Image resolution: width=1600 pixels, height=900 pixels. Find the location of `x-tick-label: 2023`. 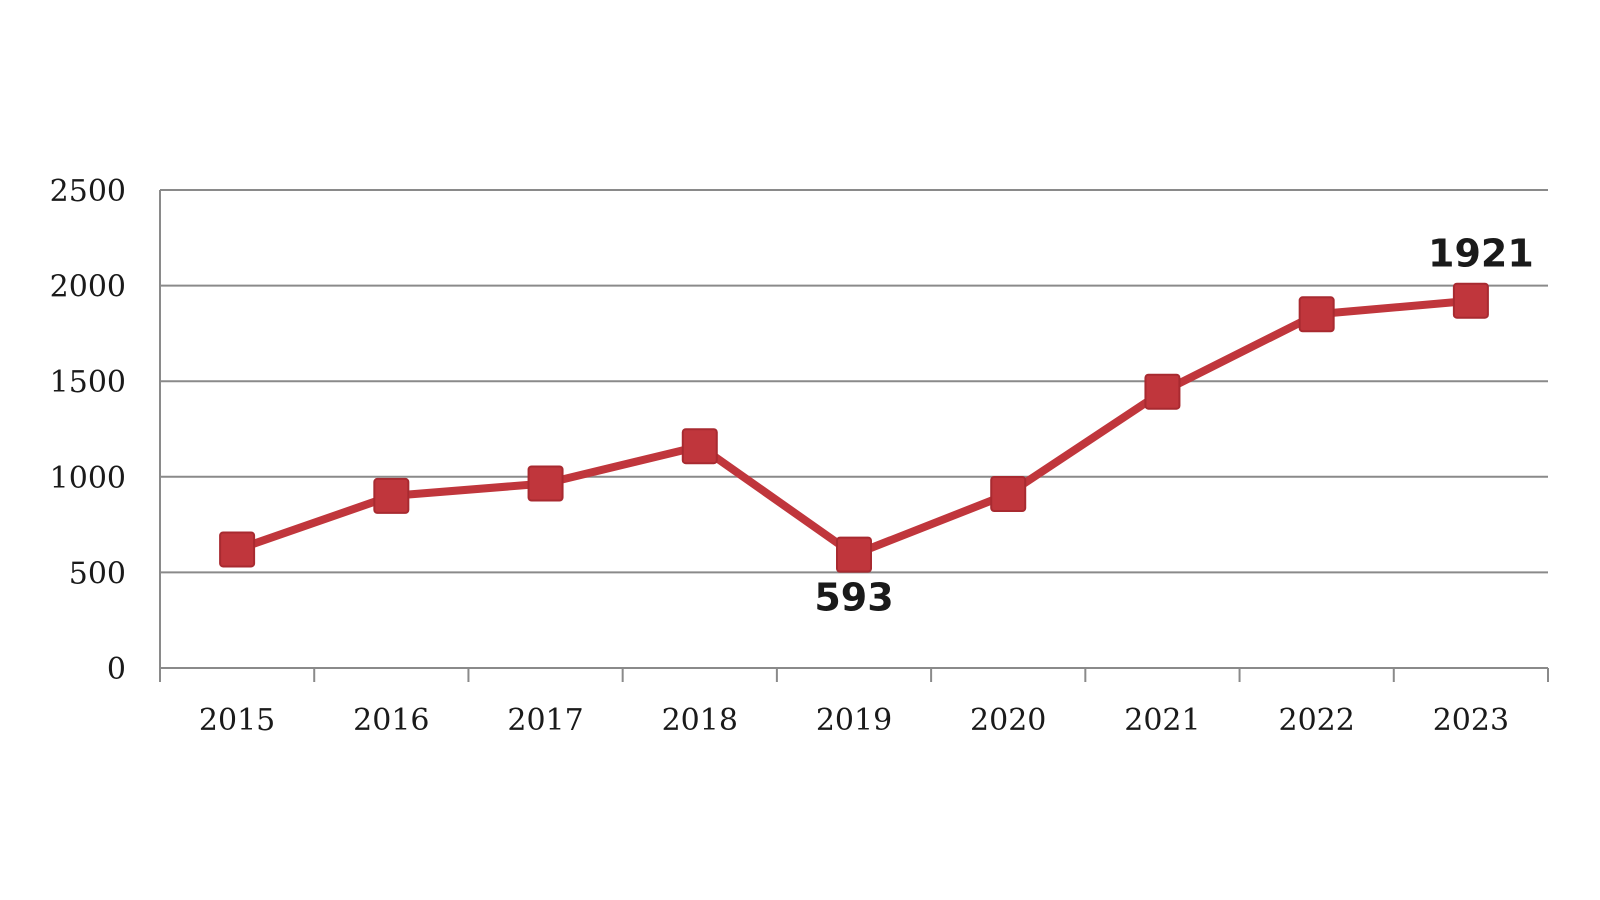

x-tick-label: 2023 is located at coordinates (1471, 720).